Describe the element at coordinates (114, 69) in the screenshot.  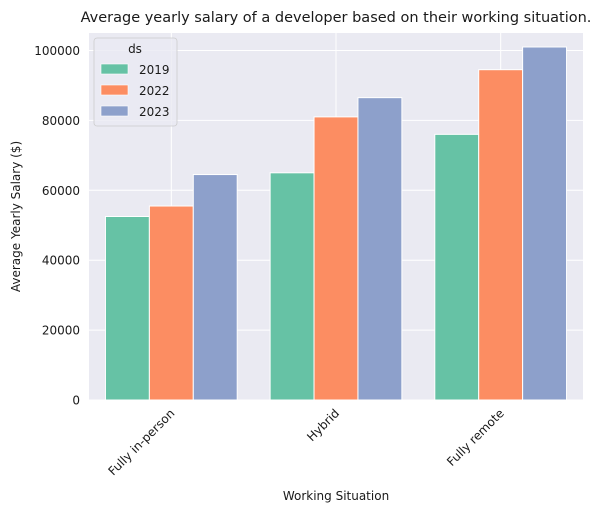
I see `legend-swatch-2019` at that location.